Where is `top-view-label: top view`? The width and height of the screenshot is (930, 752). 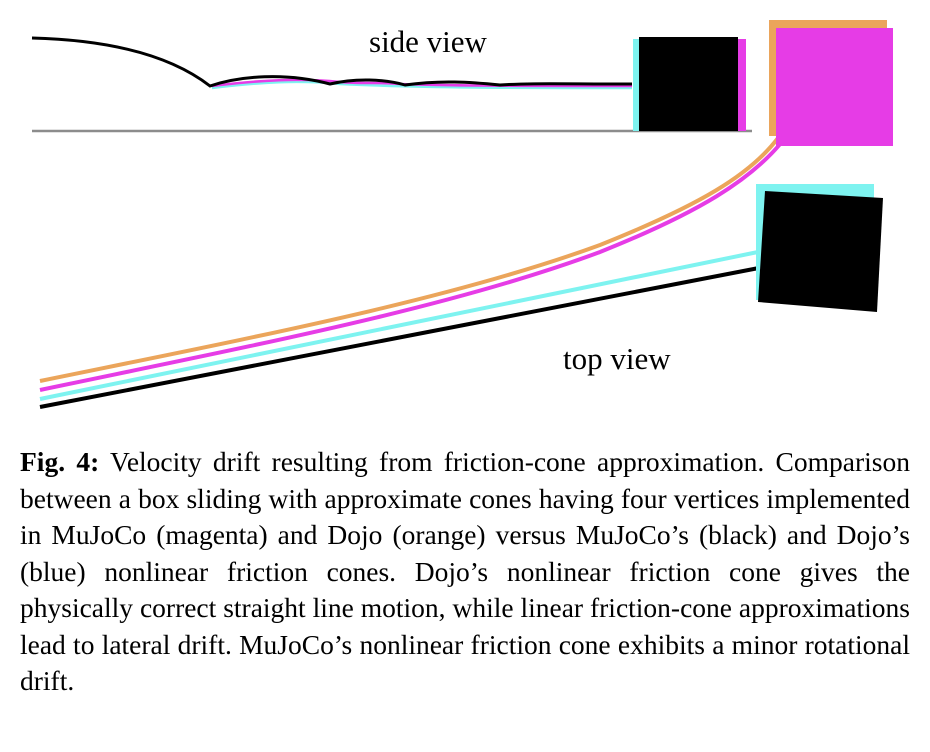 top-view-label: top view is located at coordinates (617, 358).